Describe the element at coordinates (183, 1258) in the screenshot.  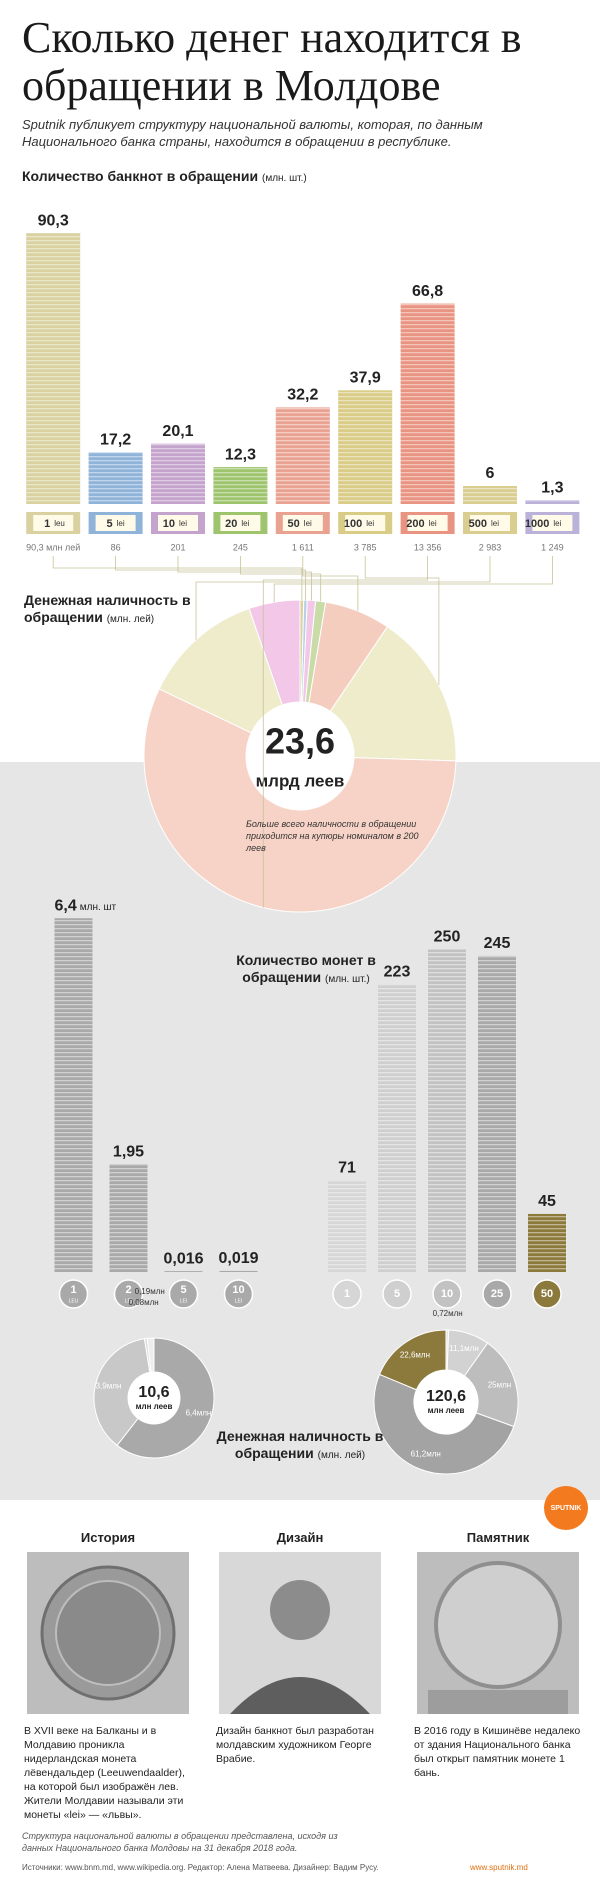
I see `value-label: 0,016` at that location.